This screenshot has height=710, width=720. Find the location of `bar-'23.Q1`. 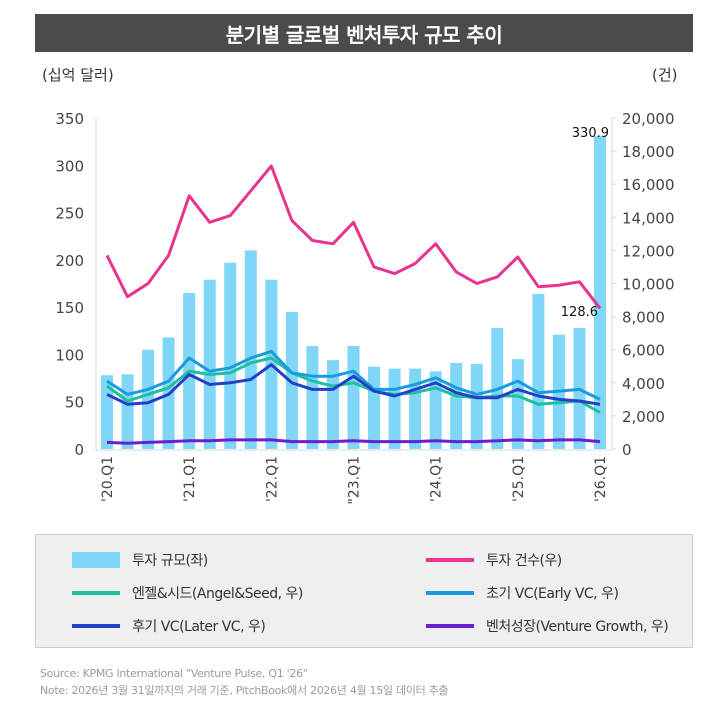

bar-'23.Q1 is located at coordinates (353, 397).